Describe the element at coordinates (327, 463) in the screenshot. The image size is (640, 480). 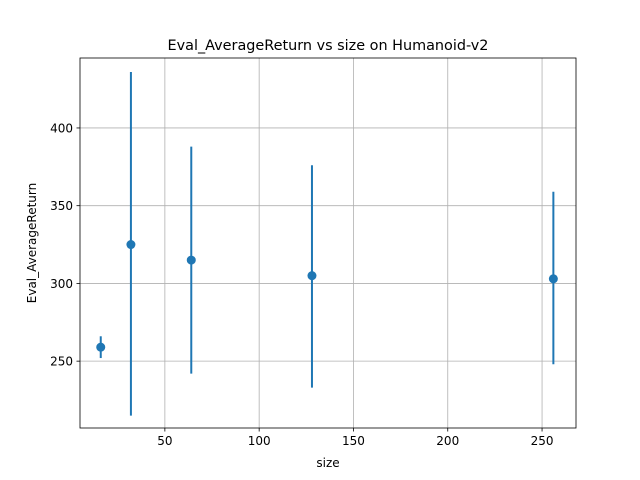
I see `x-axis-label: size` at that location.